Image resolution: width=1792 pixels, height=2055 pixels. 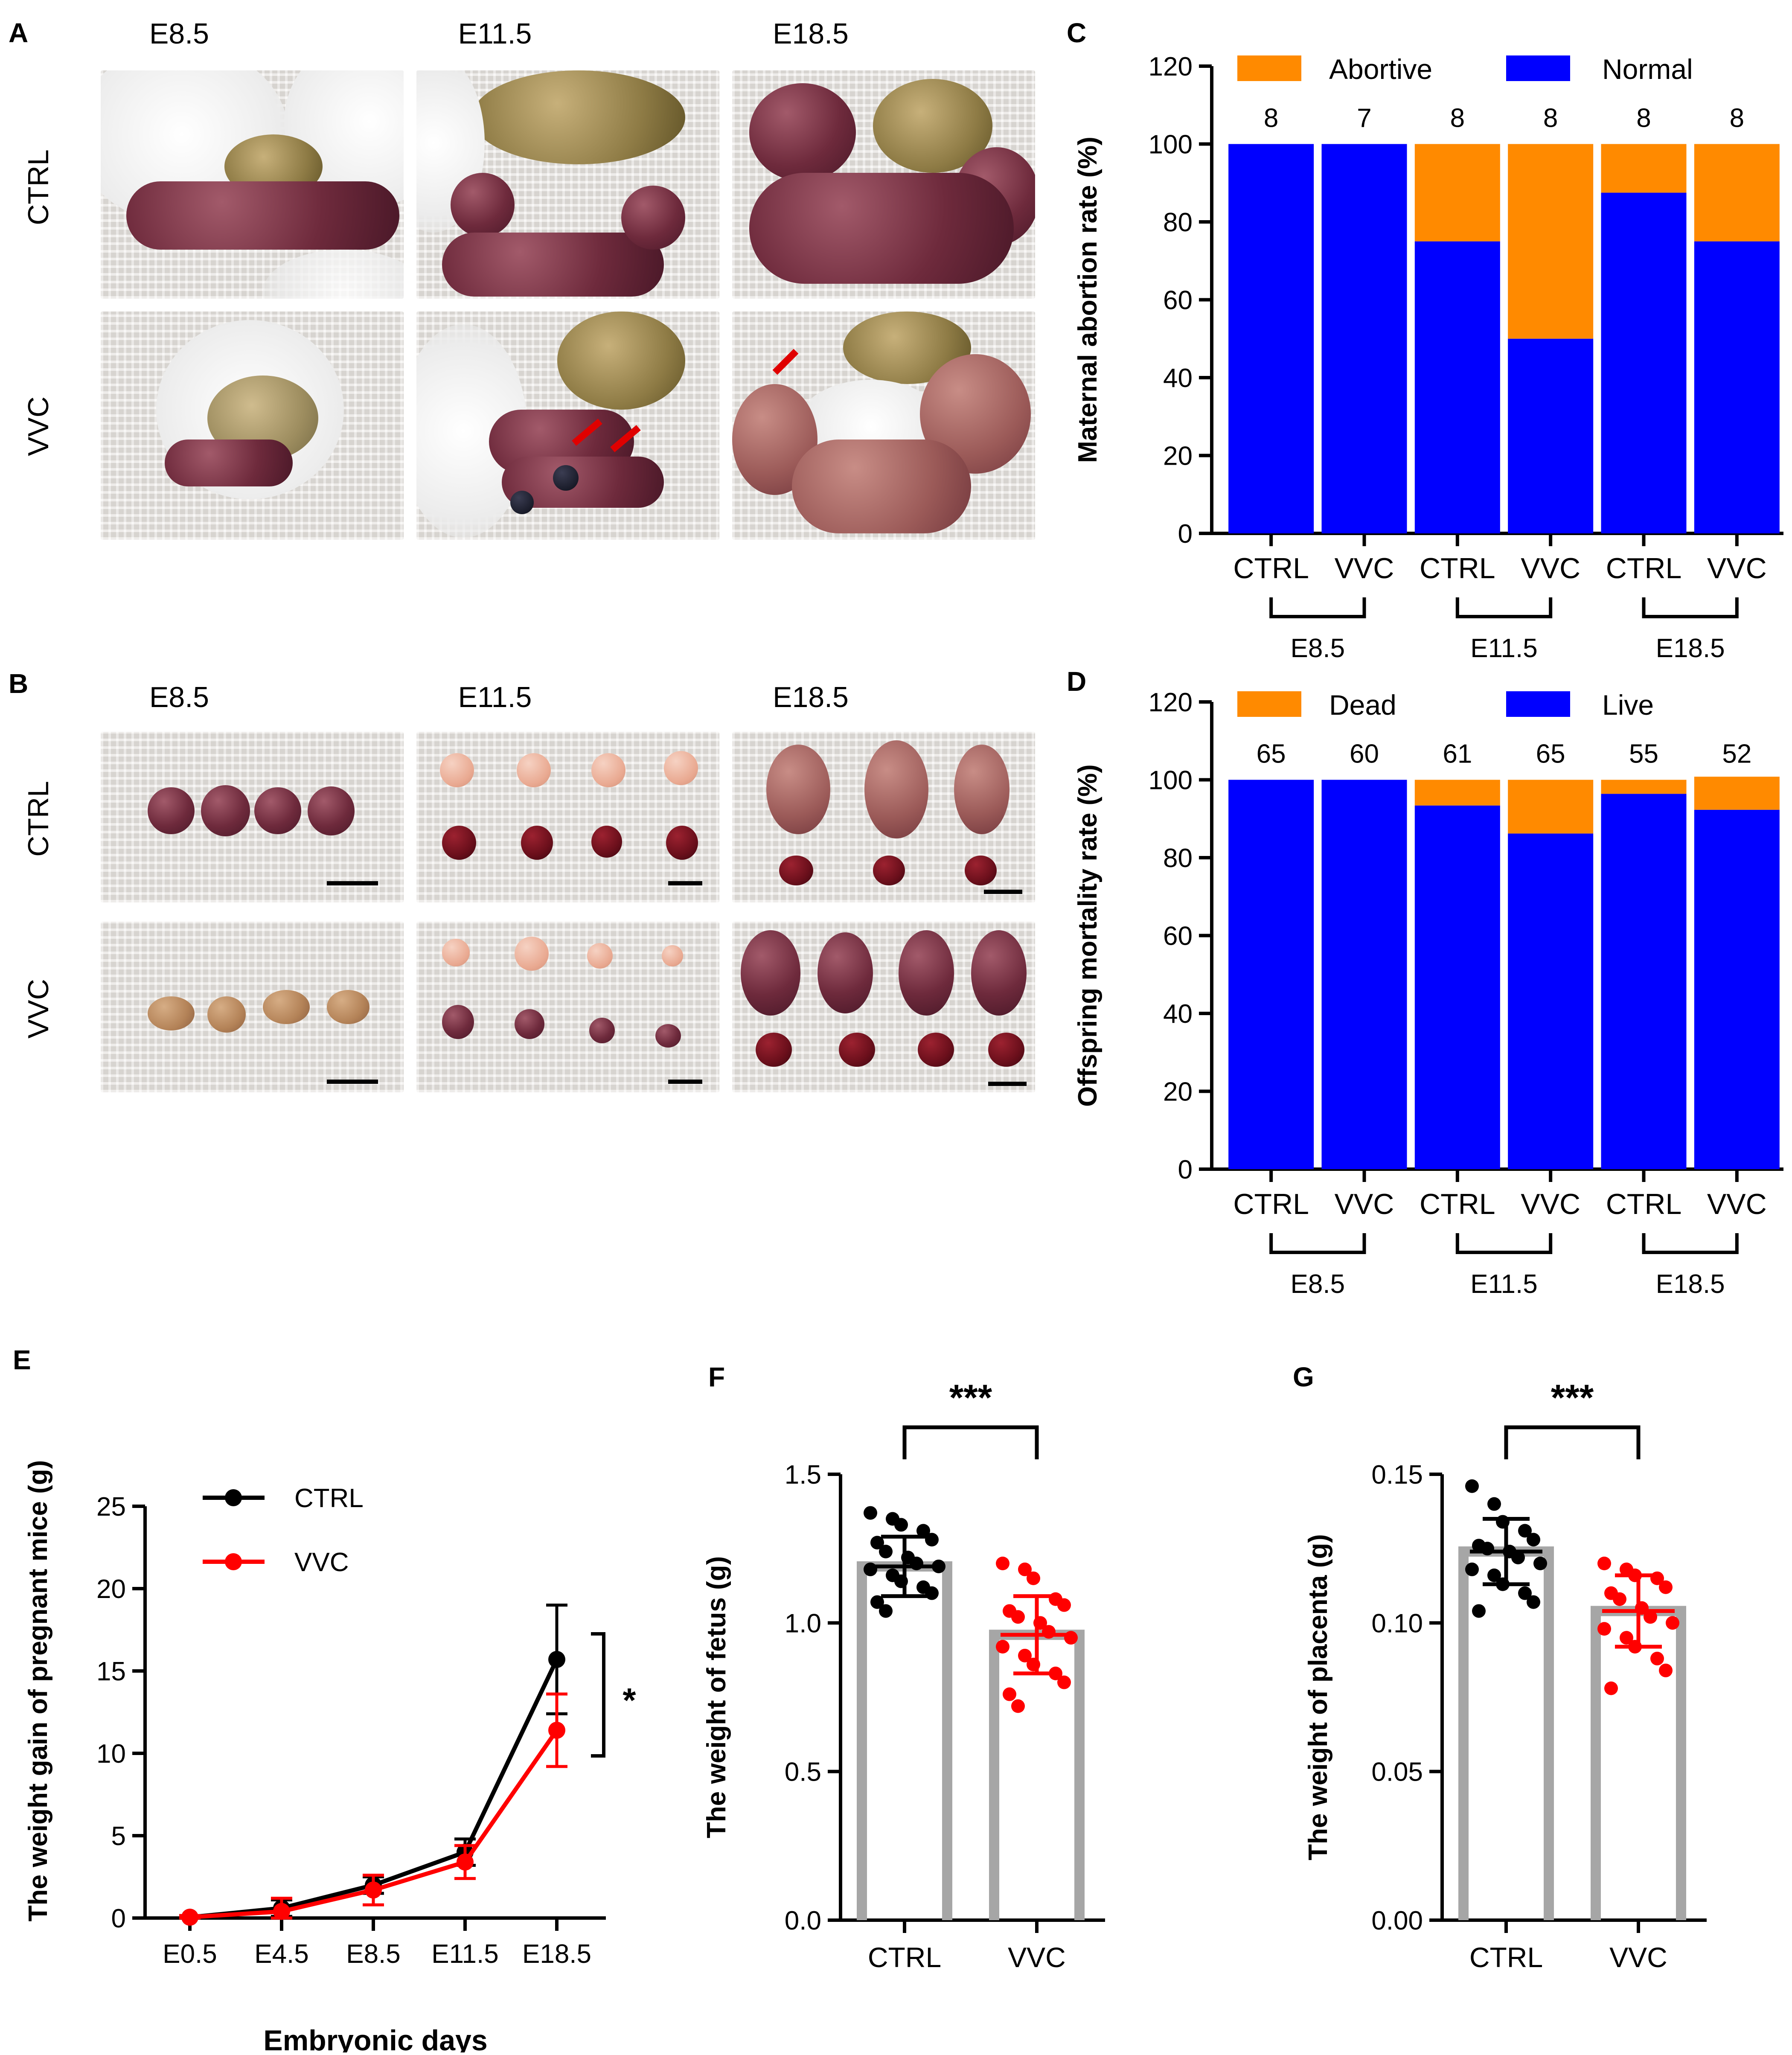 What do you see at coordinates (1269, 704) in the screenshot?
I see `legend-swatch-dead` at bounding box center [1269, 704].